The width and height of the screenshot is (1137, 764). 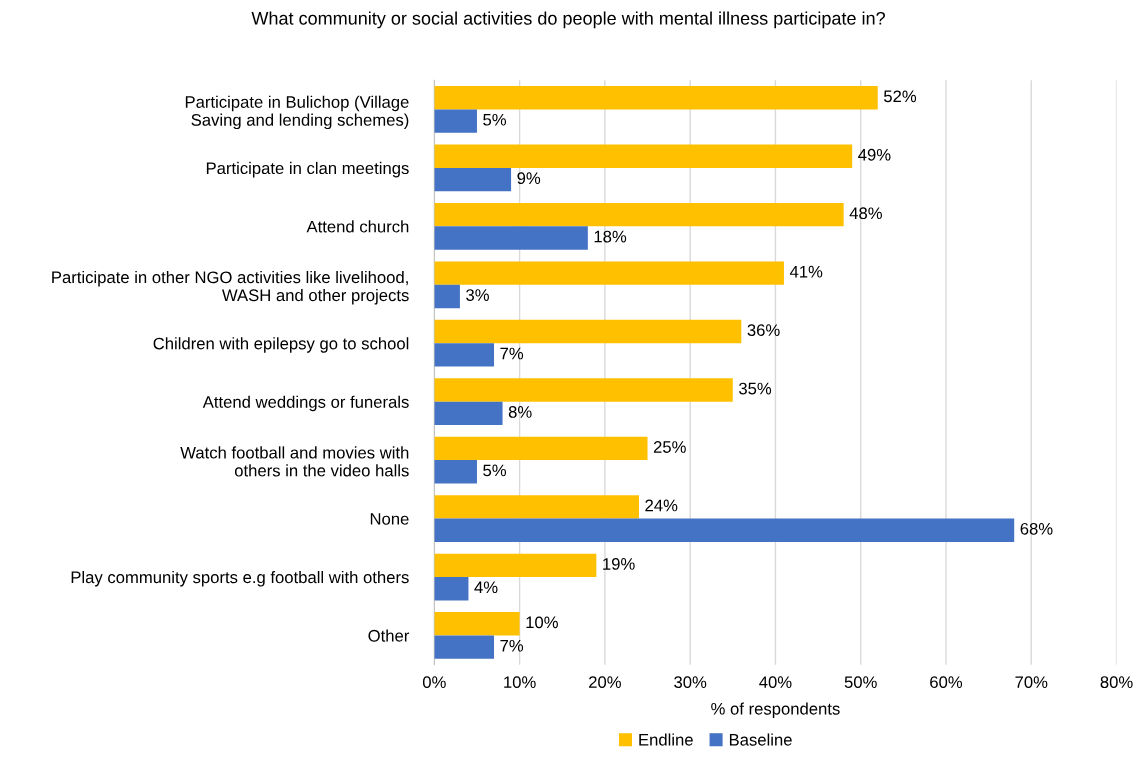 I want to click on y-tick-label: Watch football and movies with others in the video halls, so click(x=294, y=461).